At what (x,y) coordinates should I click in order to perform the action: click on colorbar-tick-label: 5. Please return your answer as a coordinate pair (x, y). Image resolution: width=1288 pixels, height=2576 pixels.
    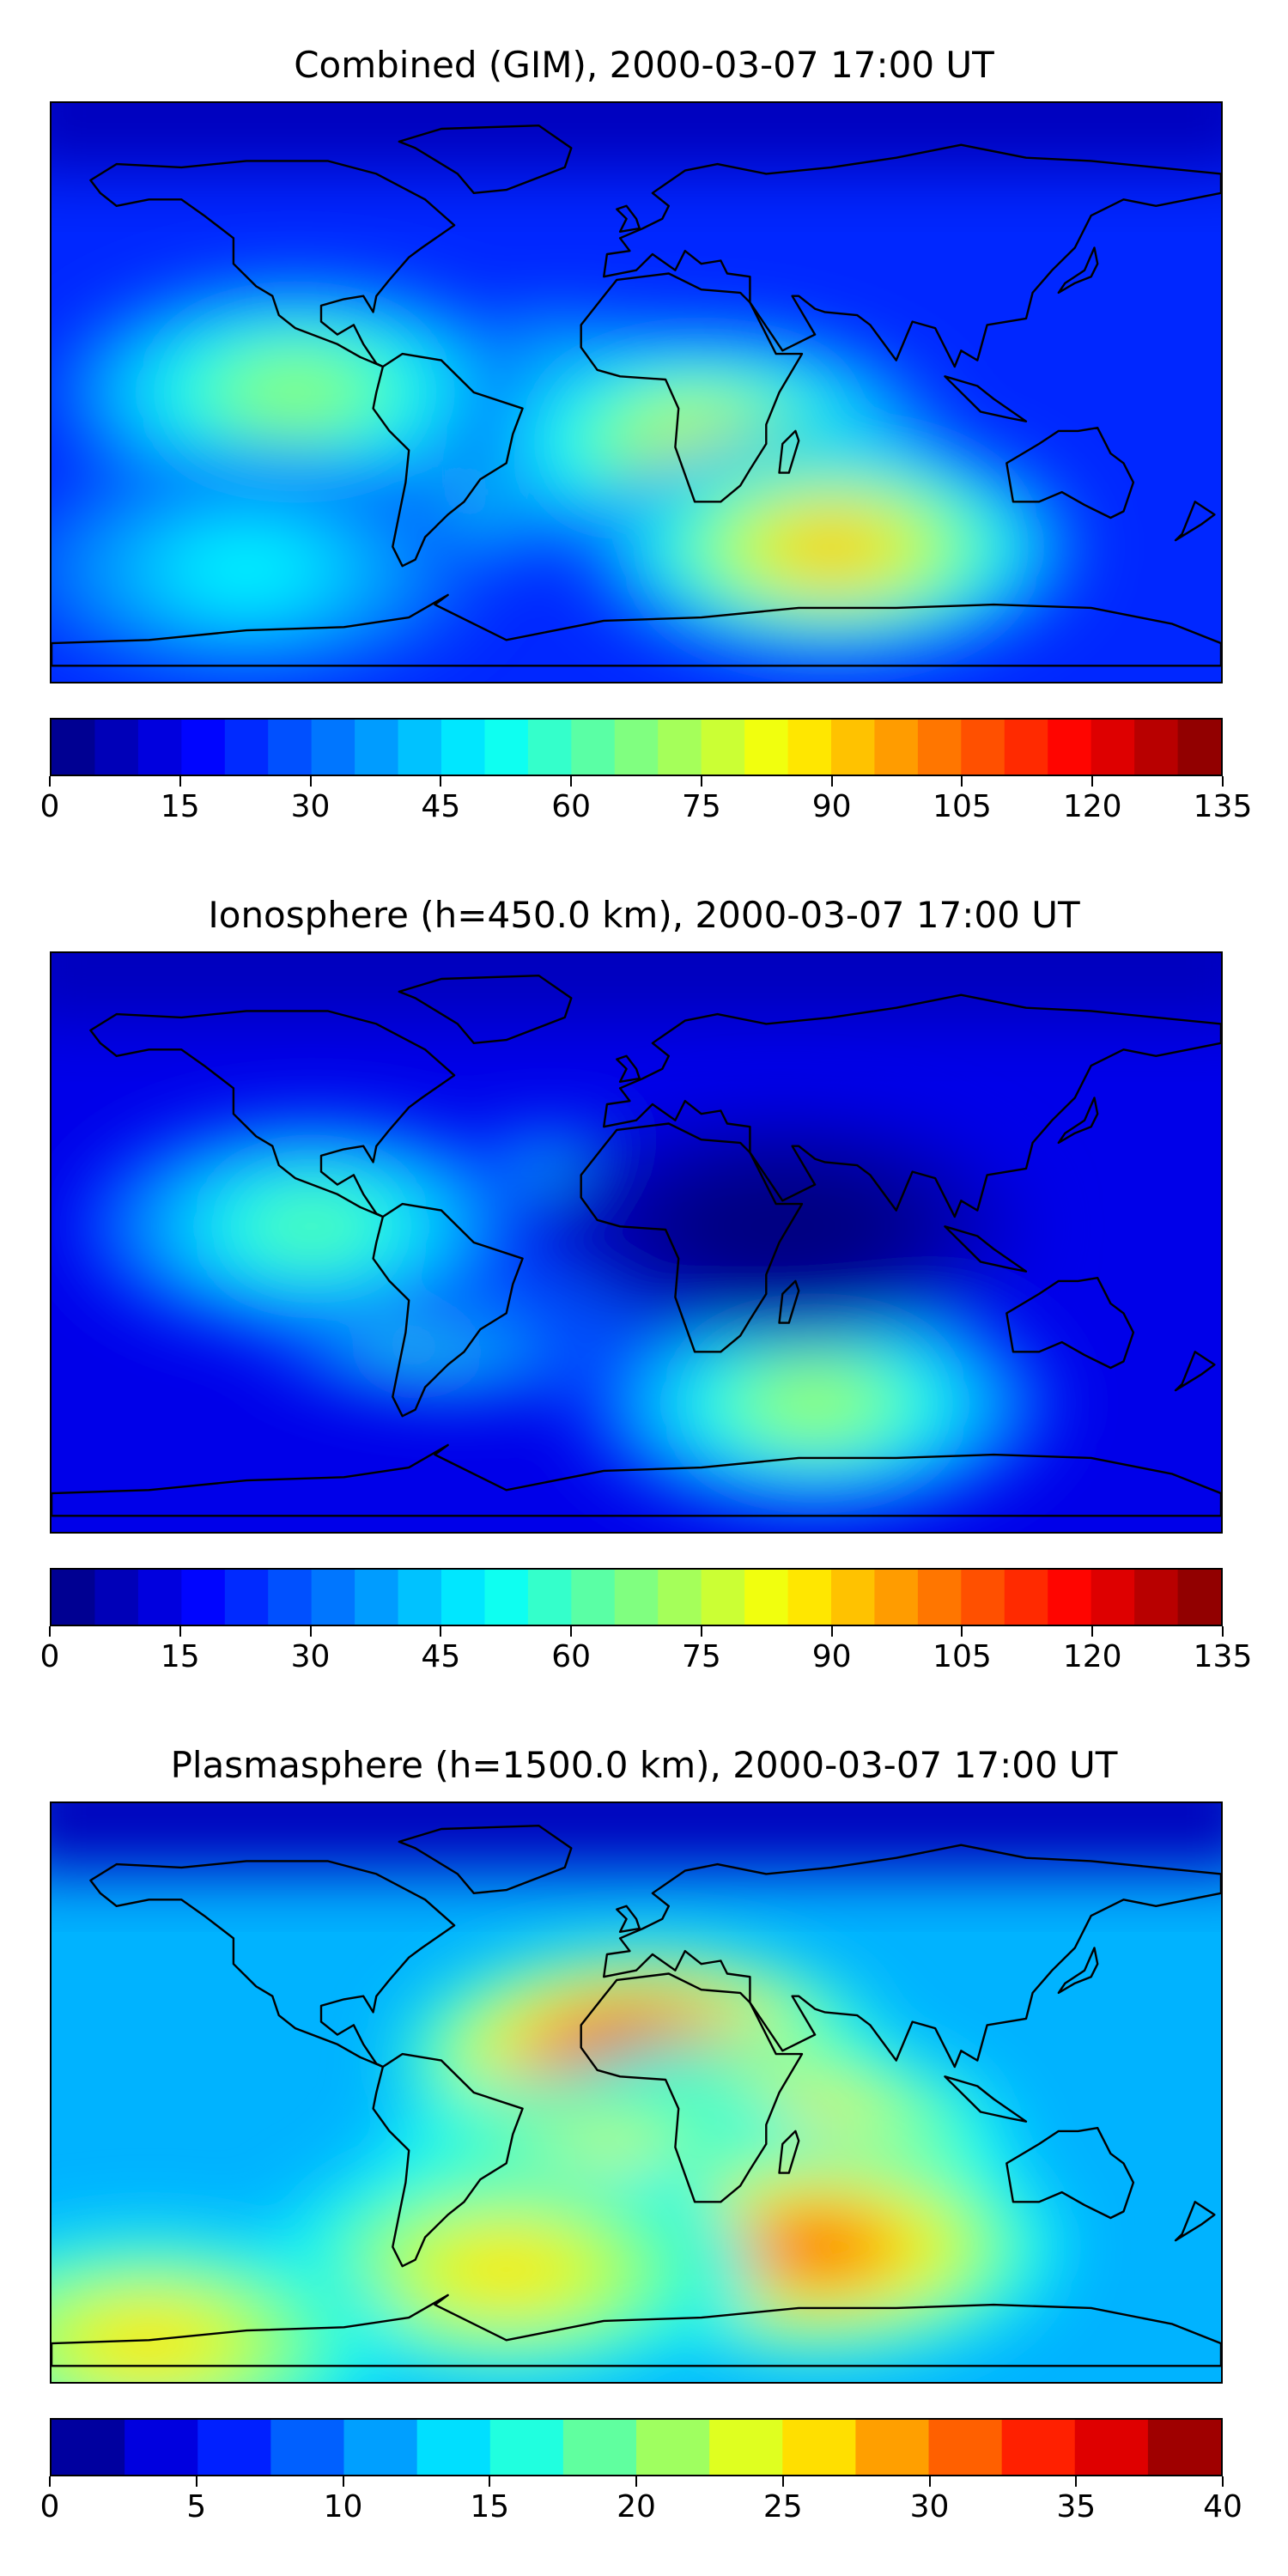
    Looking at the image, I should click on (197, 2507).